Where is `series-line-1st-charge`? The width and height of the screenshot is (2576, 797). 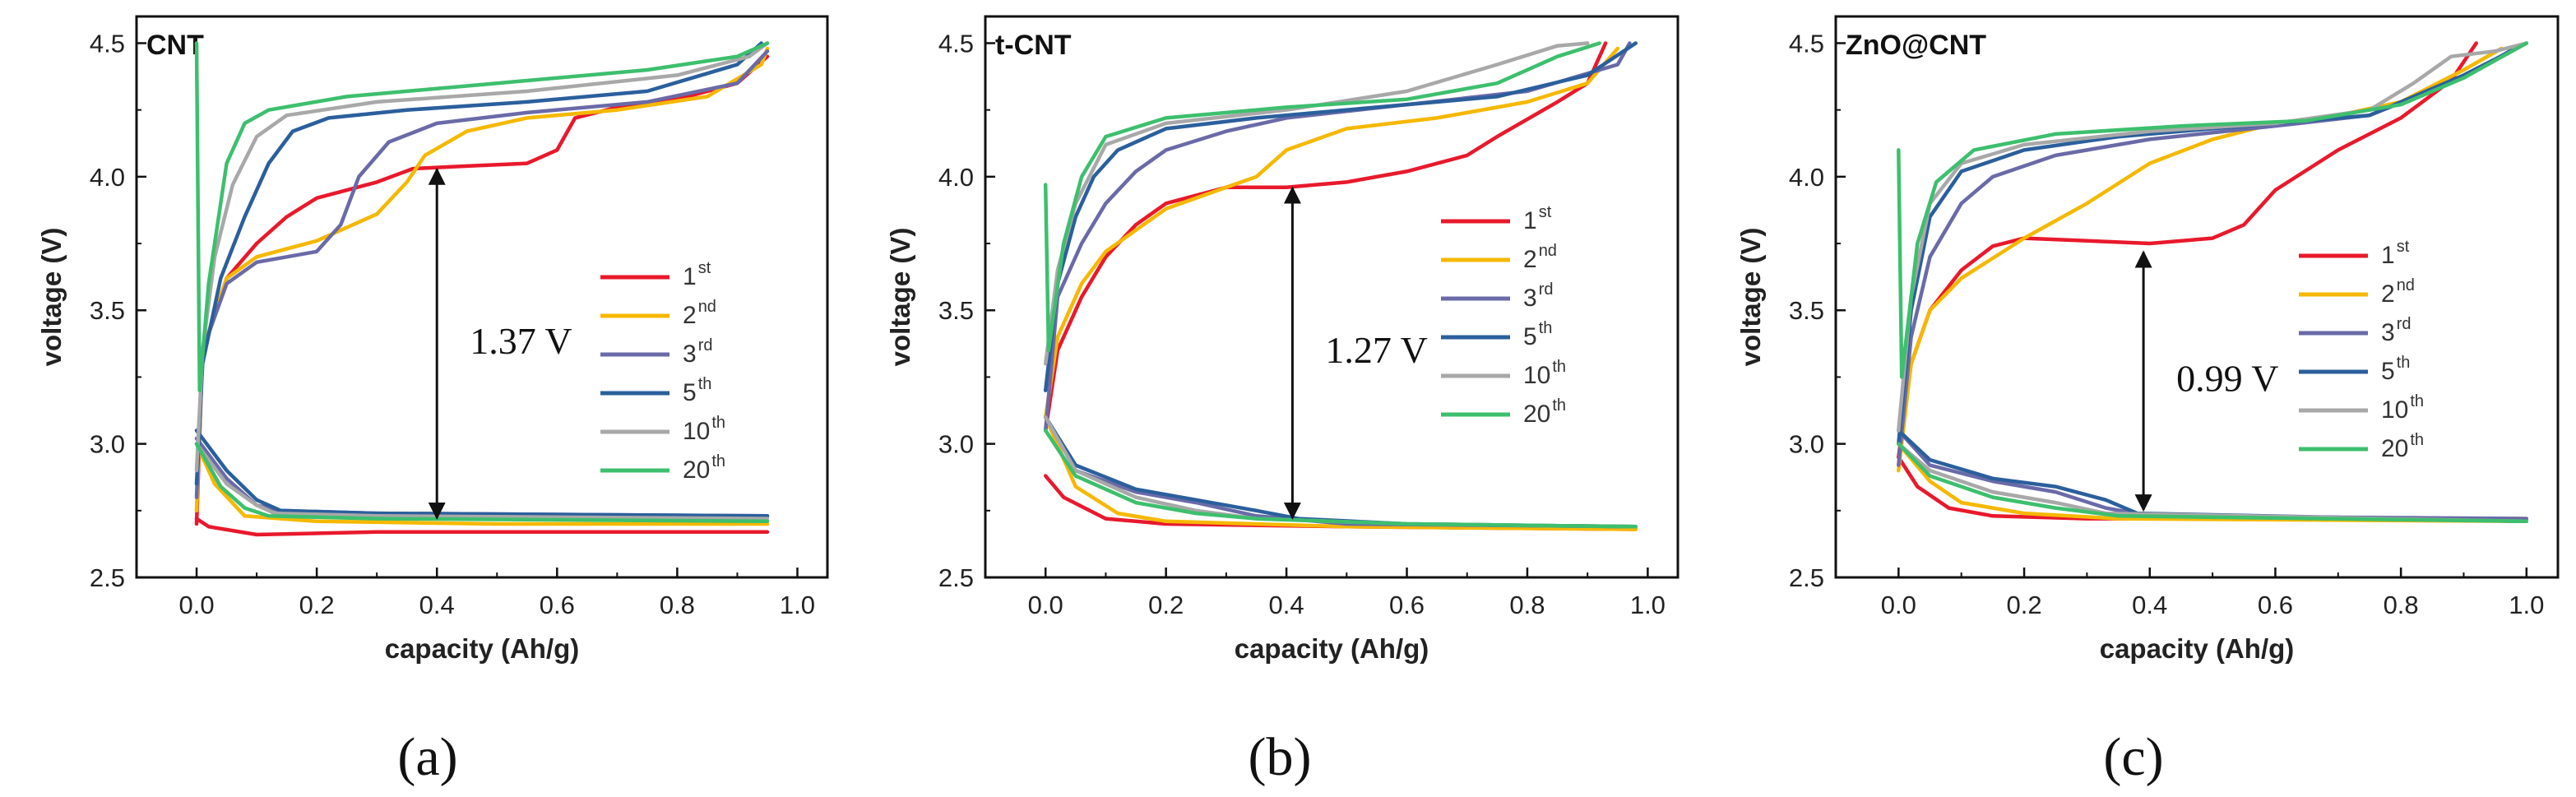
series-line-1st-charge is located at coordinates (2187, 250).